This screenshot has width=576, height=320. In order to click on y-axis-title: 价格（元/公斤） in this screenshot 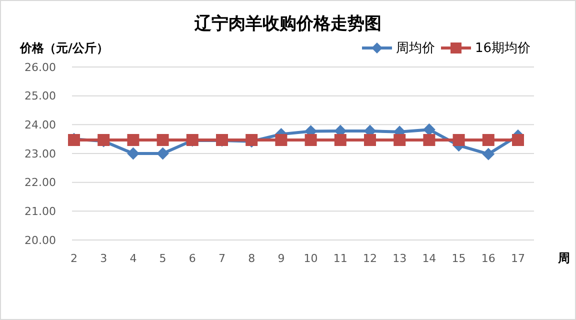, I will do `click(63, 48)`.